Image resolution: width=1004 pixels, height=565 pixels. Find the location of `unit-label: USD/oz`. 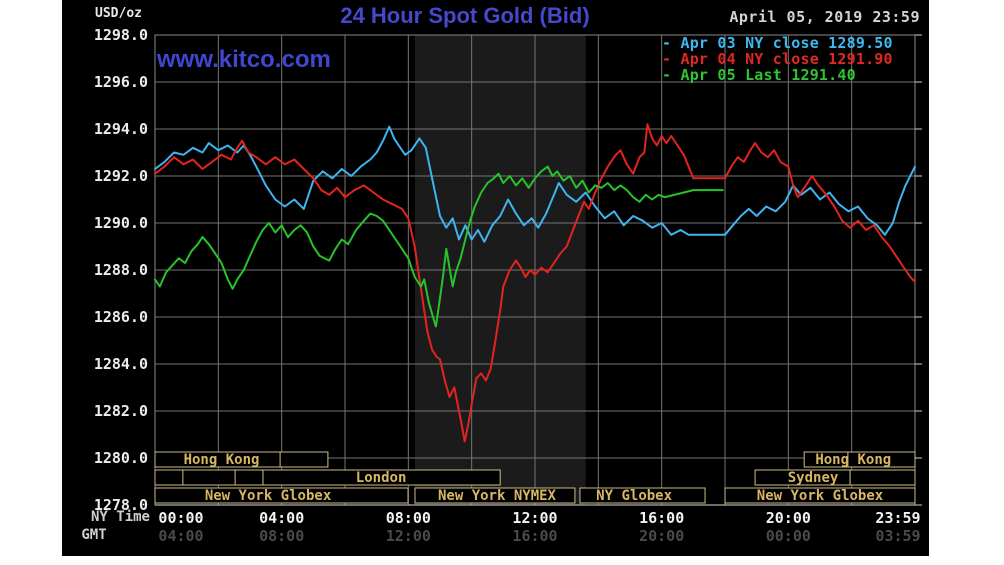

unit-label: USD/oz is located at coordinates (118, 13).